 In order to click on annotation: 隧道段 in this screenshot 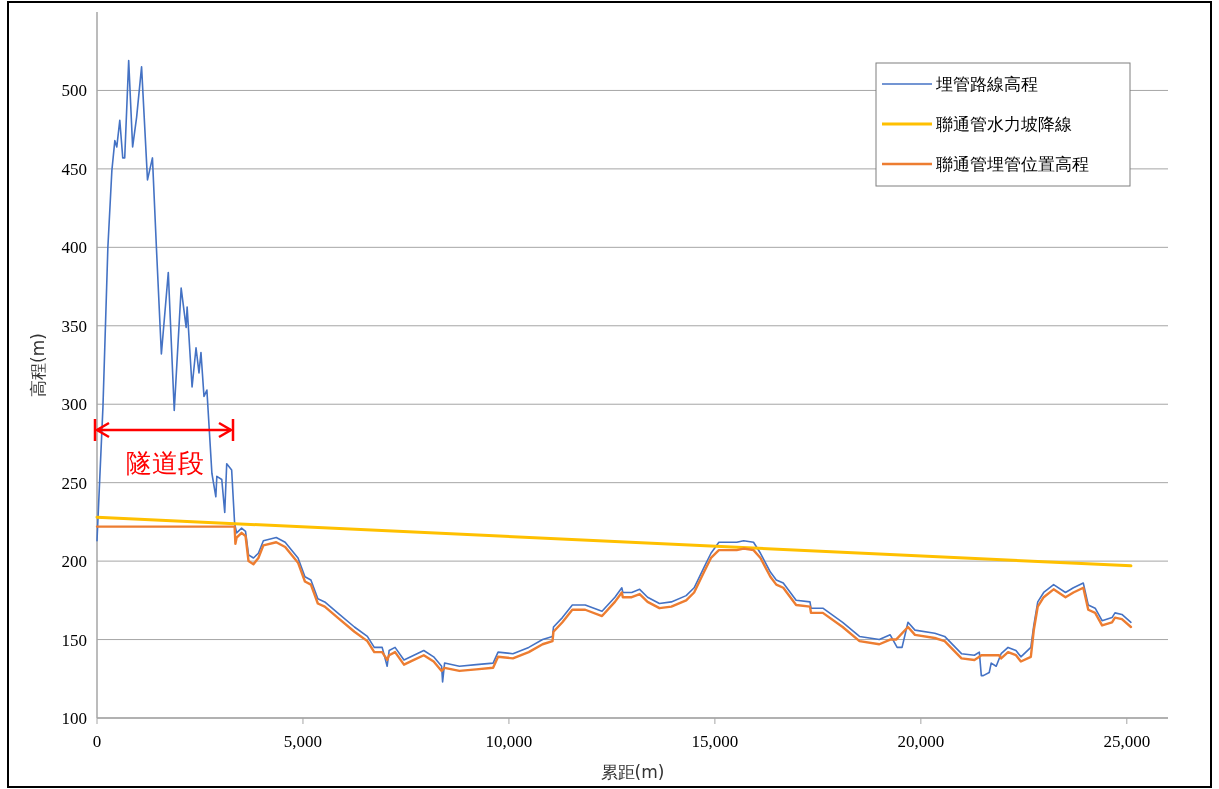, I will do `click(165, 463)`.